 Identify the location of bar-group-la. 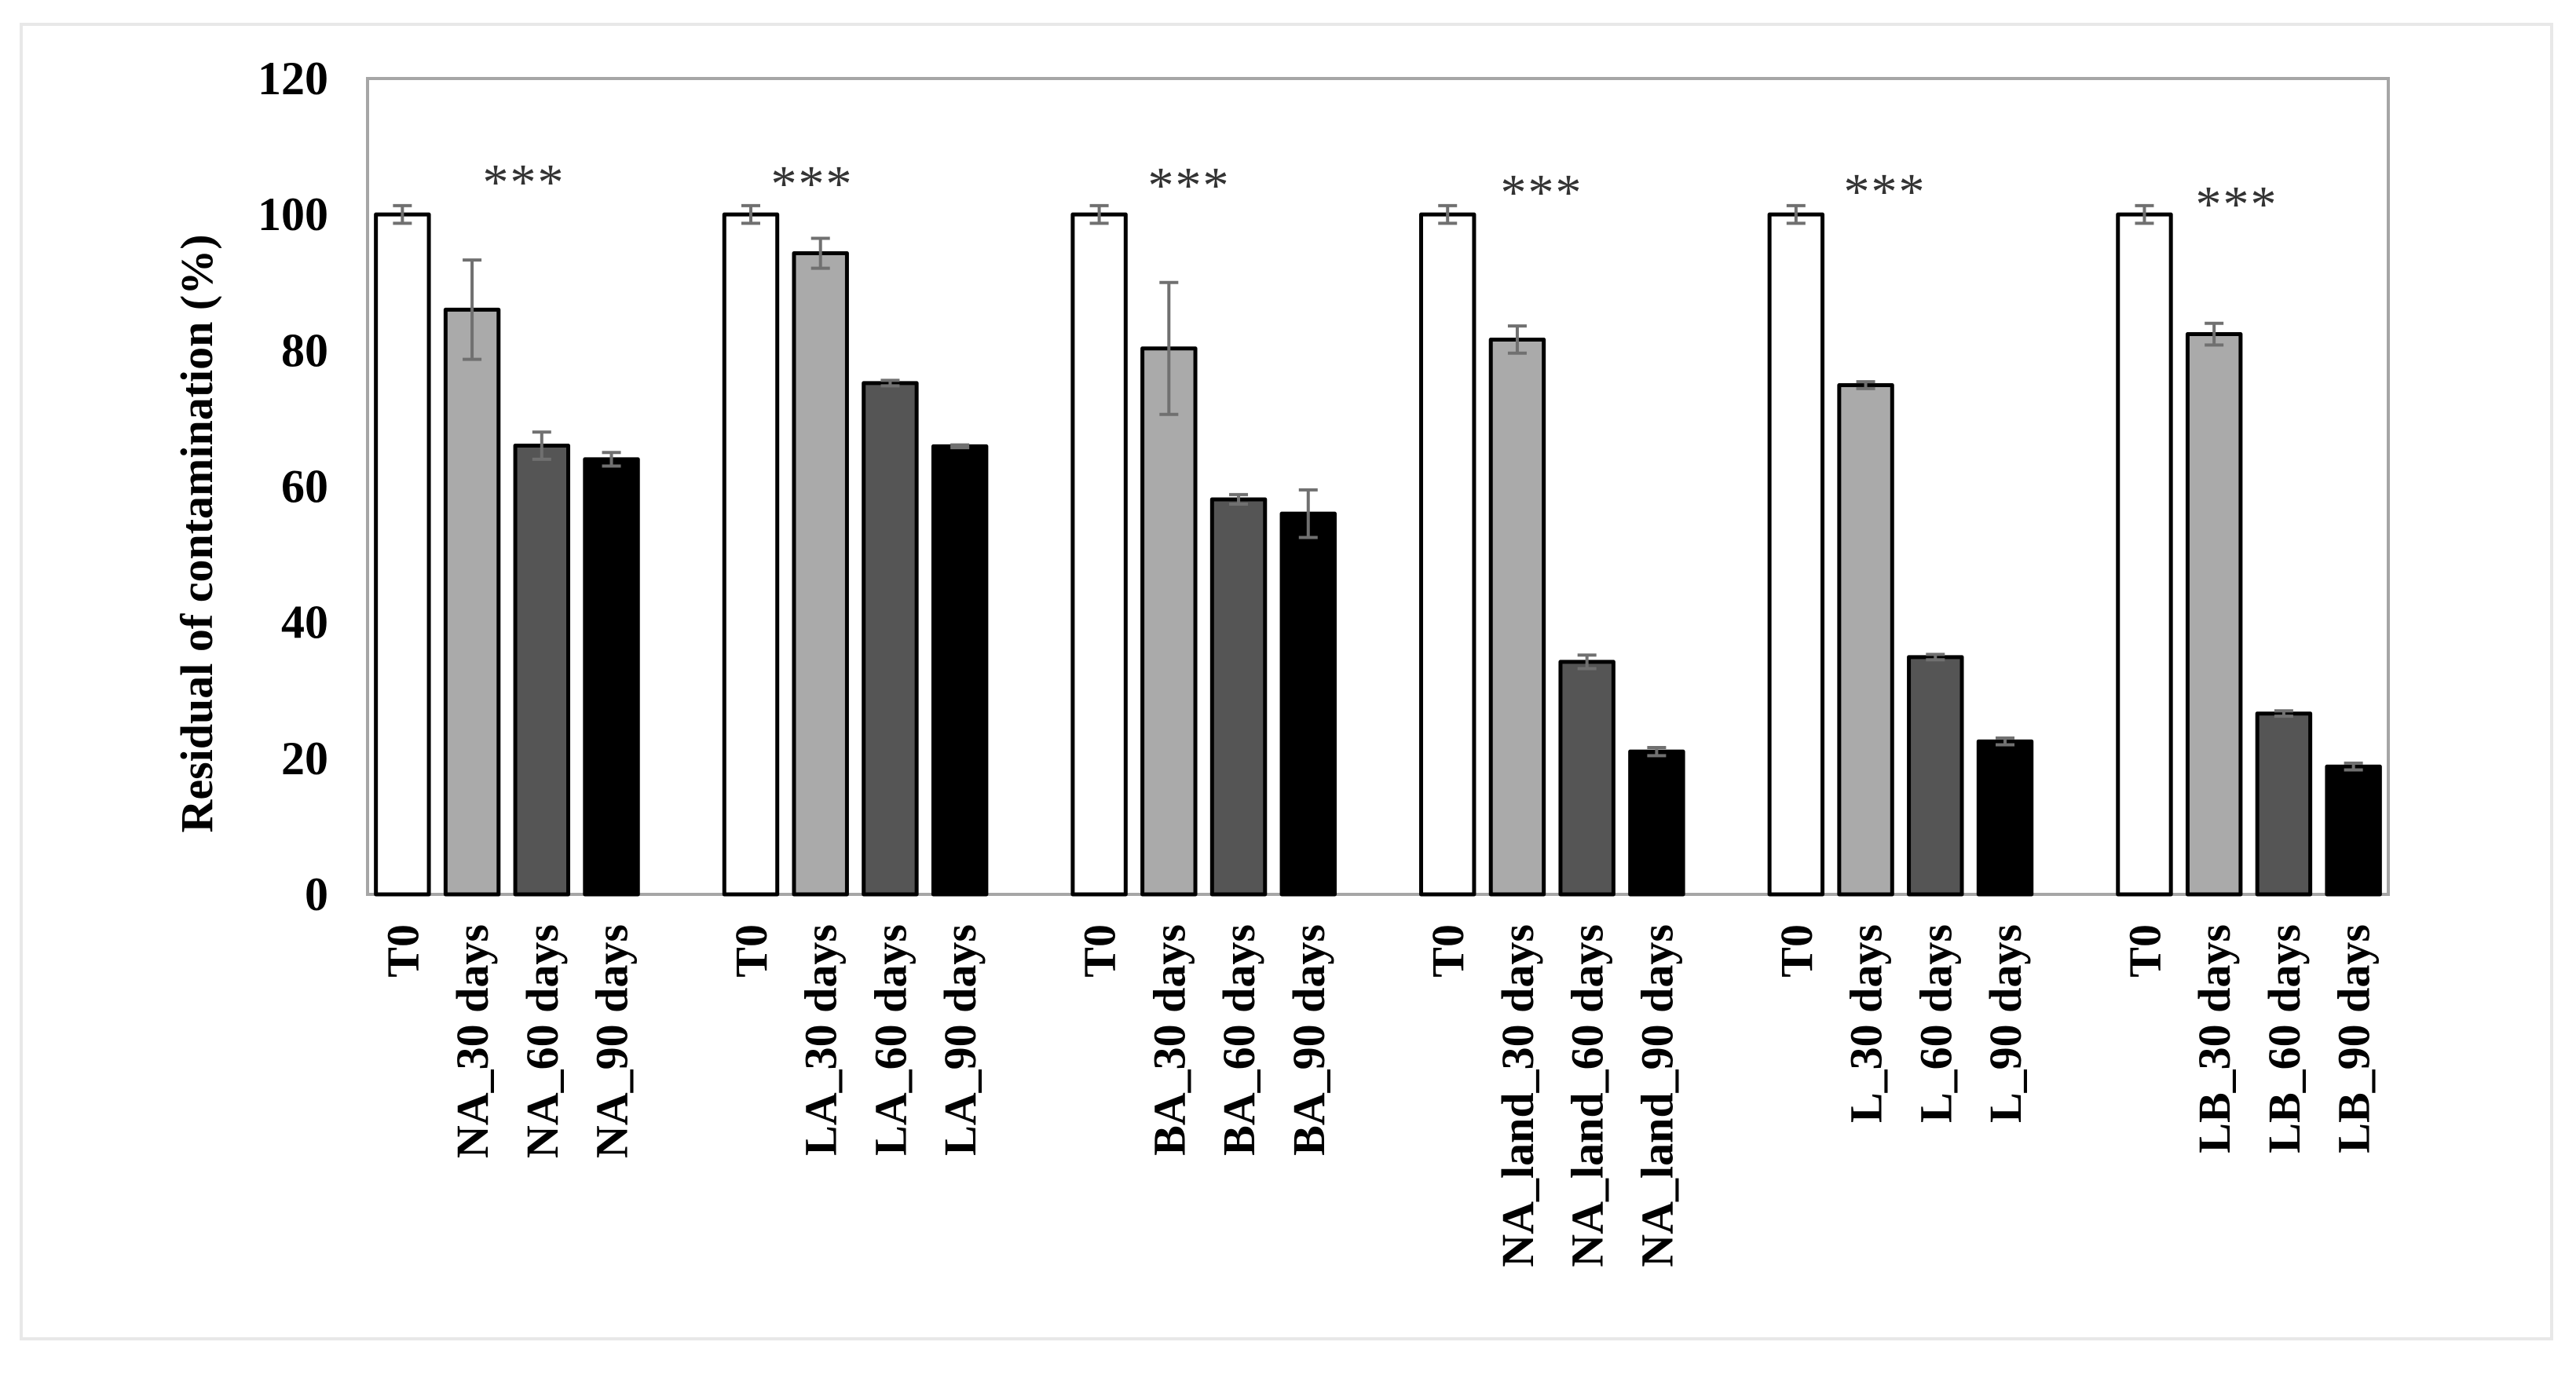
(856, 550).